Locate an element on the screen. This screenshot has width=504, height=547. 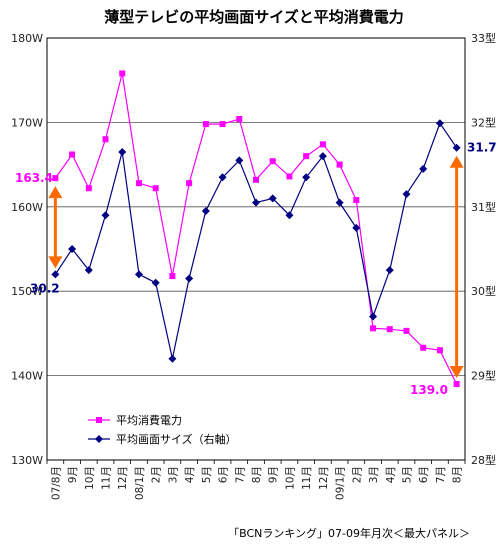
change-arrow-start-head-down is located at coordinates (55, 262).